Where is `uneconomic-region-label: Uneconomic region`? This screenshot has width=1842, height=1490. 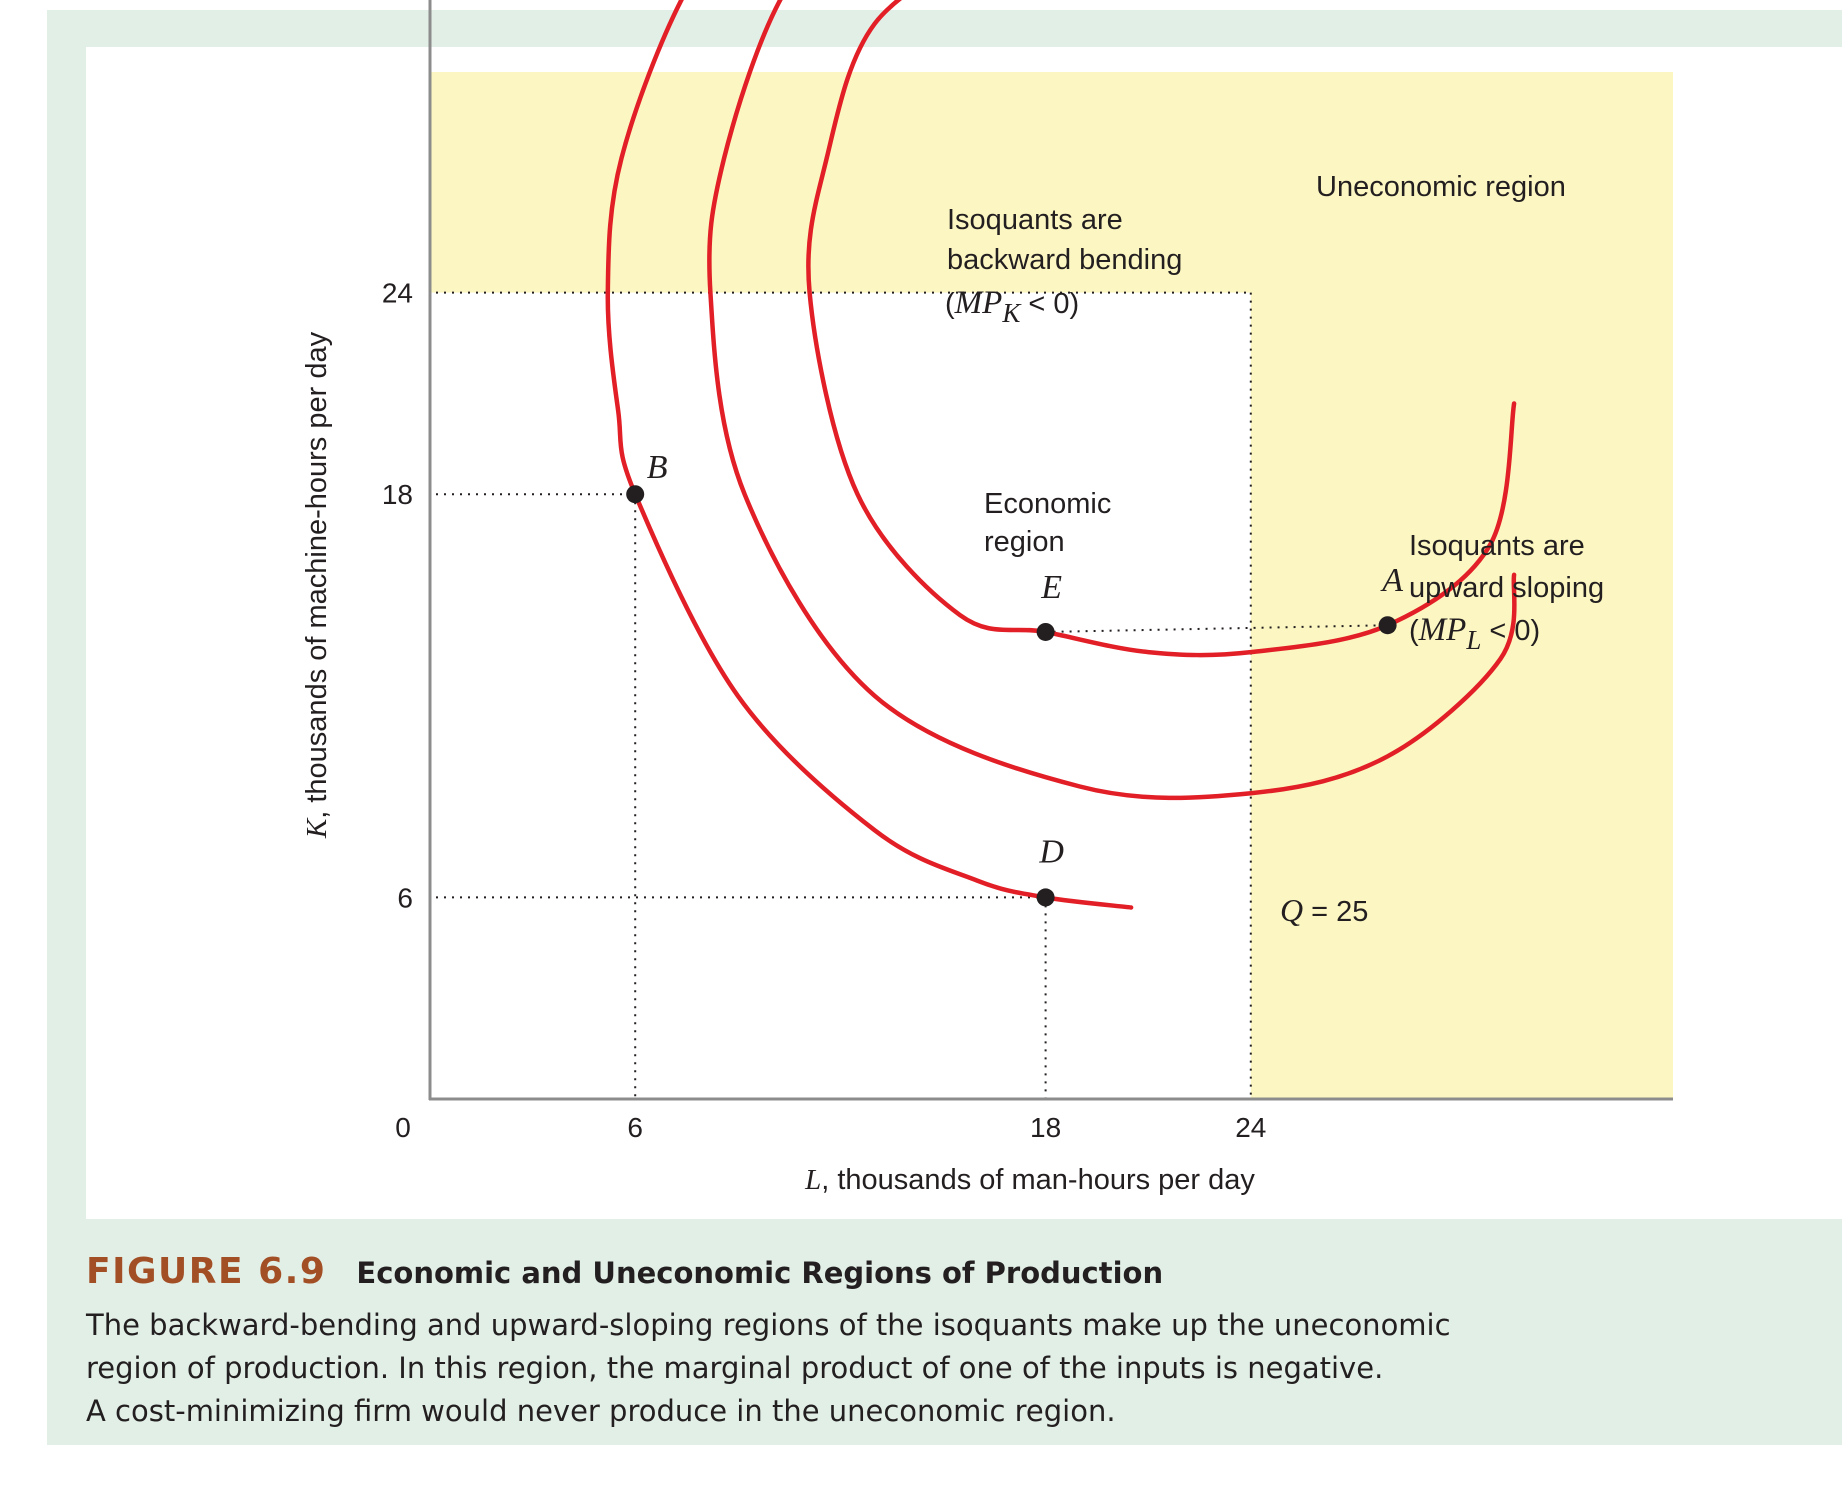
uneconomic-region-label: Uneconomic region is located at coordinates (1441, 187).